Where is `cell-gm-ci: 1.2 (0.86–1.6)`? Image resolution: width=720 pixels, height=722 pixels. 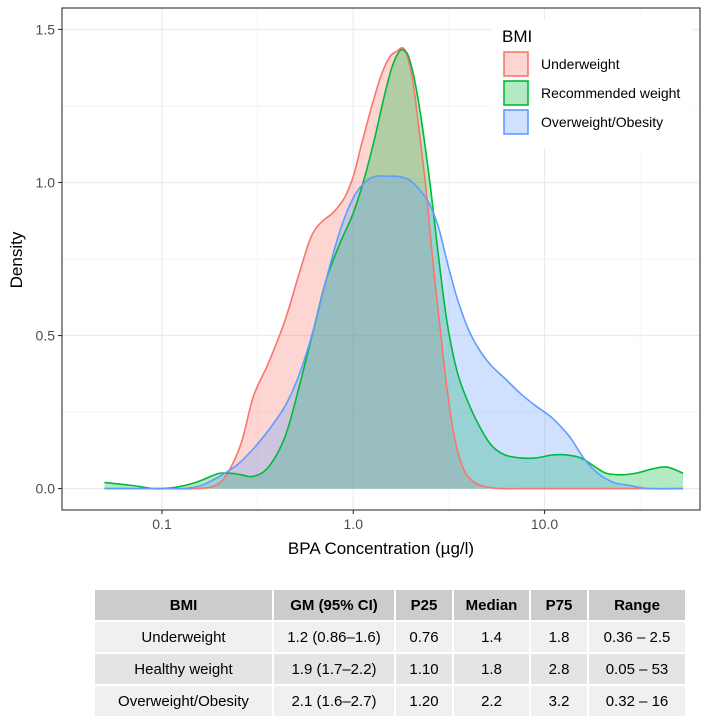
cell-gm-ci: 1.2 (0.86–1.6) is located at coordinates (334, 637).